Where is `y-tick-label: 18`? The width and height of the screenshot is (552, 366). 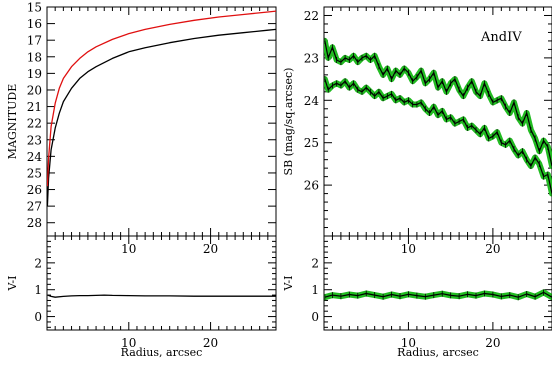
y-tick-label: 18 is located at coordinates (34, 57).